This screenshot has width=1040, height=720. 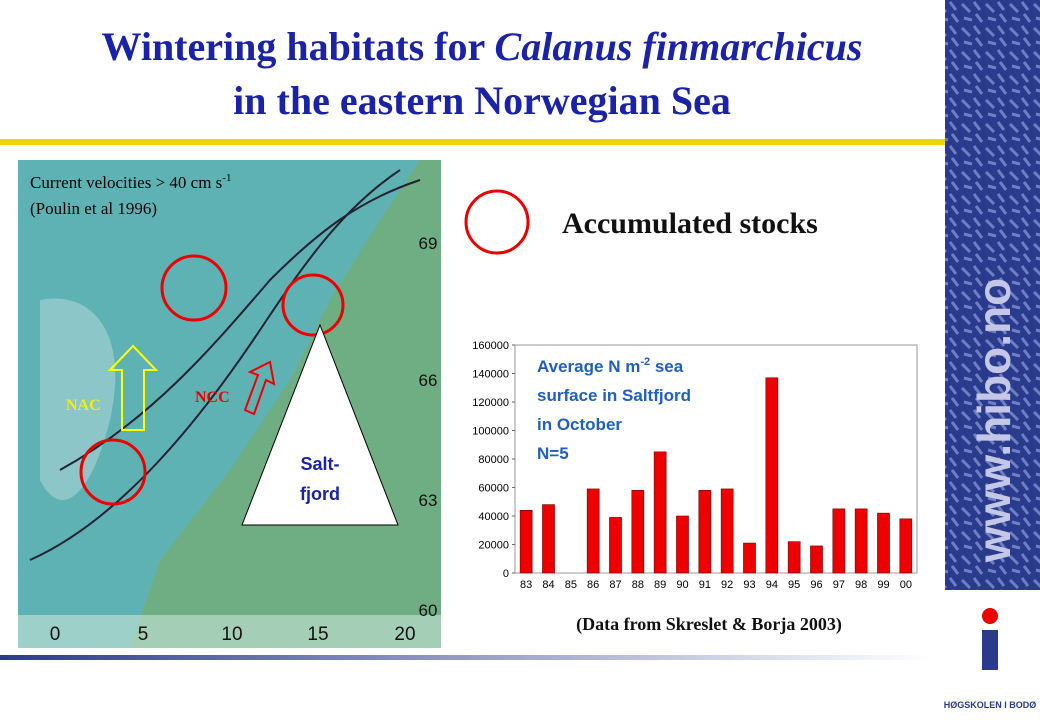 What do you see at coordinates (794, 585) in the screenshot?
I see `x-tick-label: 95` at bounding box center [794, 585].